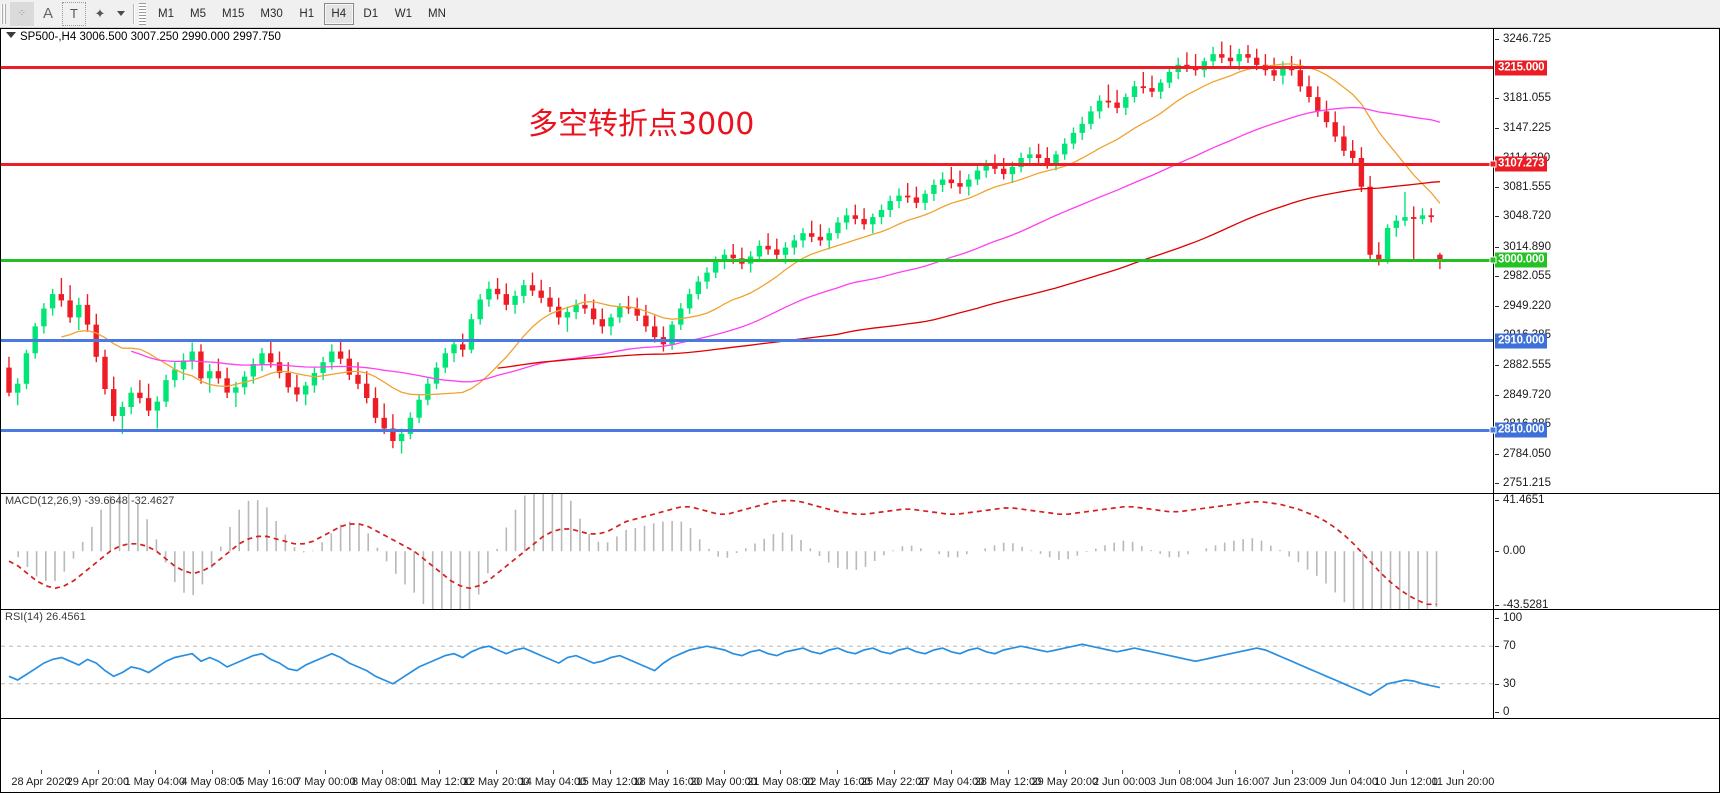  Describe the element at coordinates (134, 13) in the screenshot. I see `toolbar-separator` at that location.